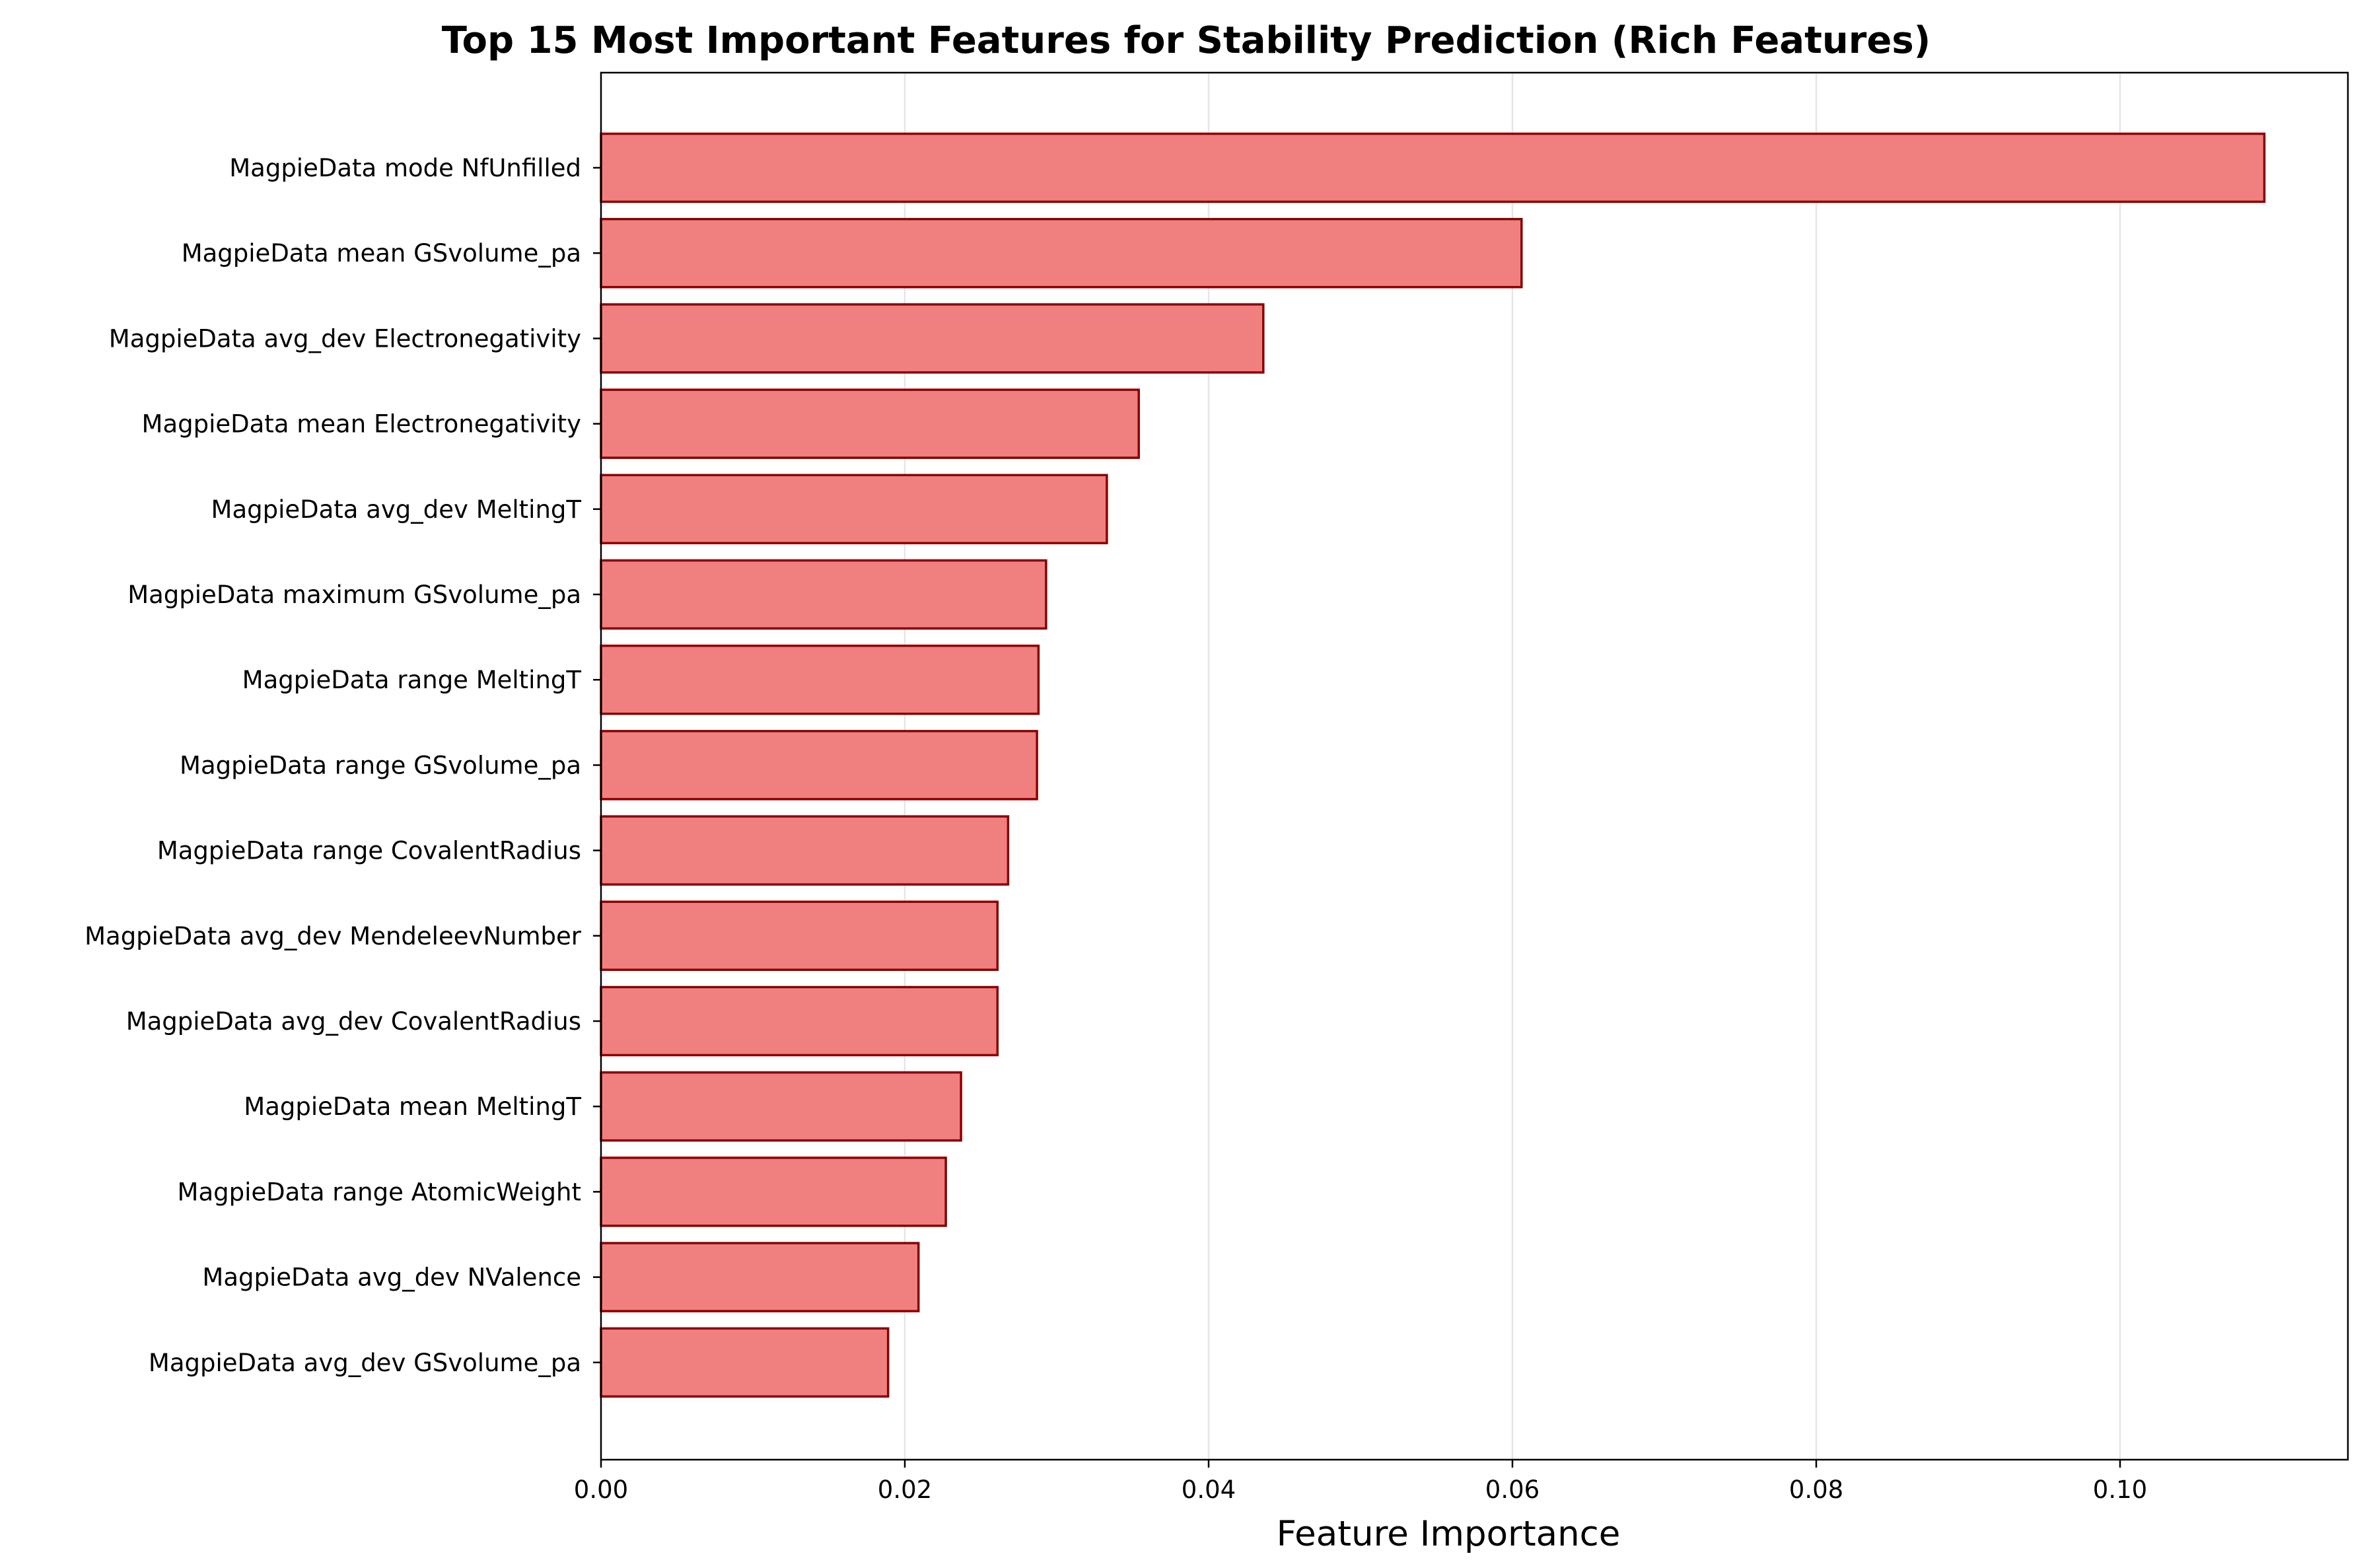 This screenshot has height=1568, width=2373. I want to click on x-tick-labels: 0.00 0.02 0.04 0.06 0.08 0.10, so click(1360, 1482).